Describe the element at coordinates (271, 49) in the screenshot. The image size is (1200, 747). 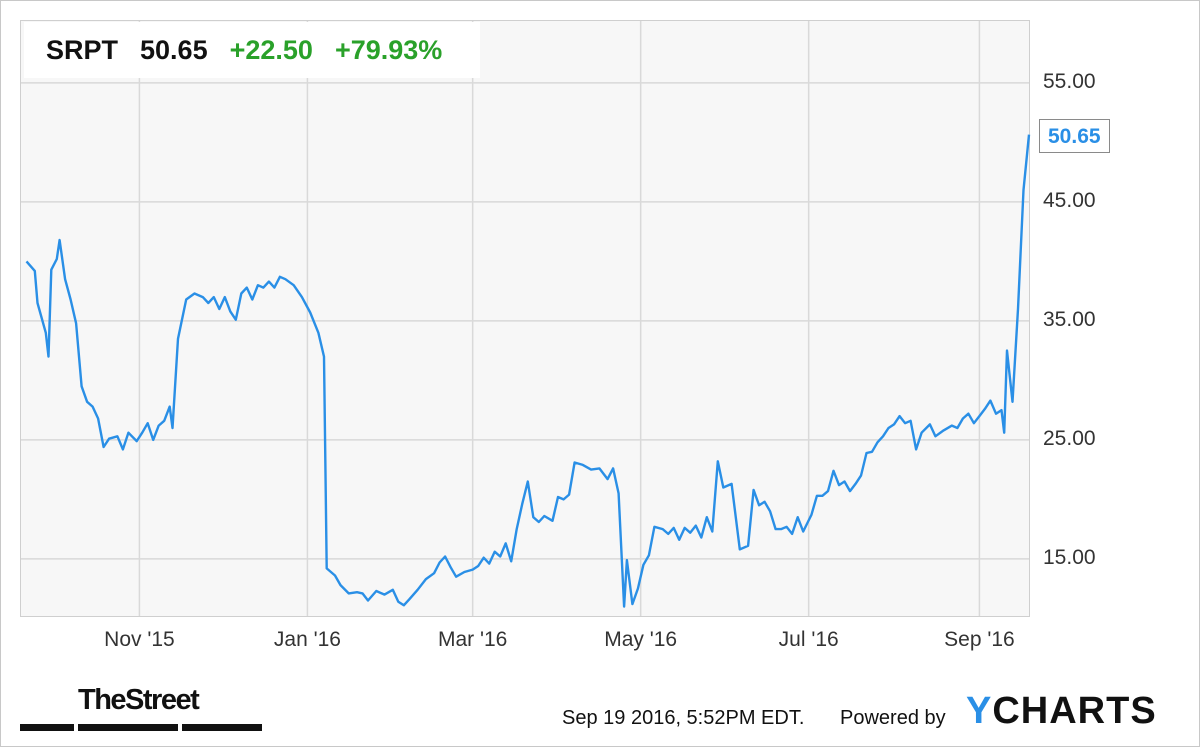
I see `price-change: +22.50` at that location.